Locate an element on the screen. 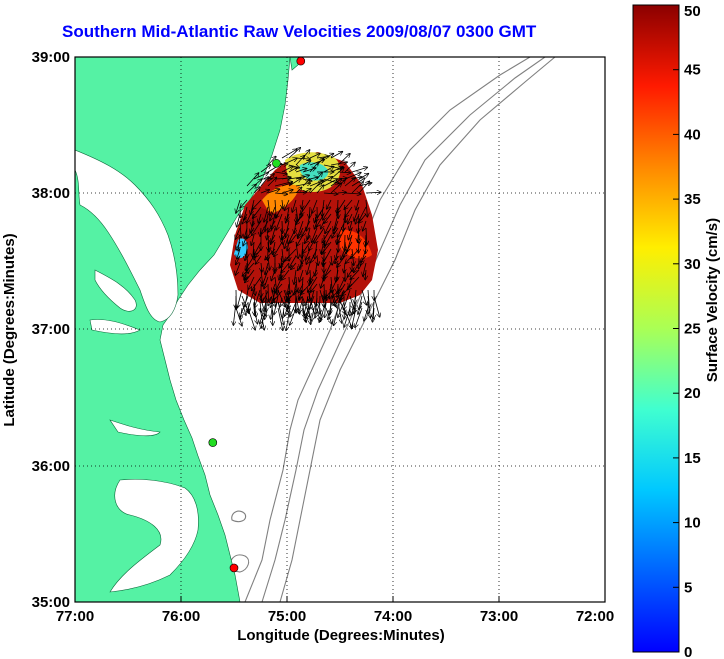  colorbar-tick-label: 10 is located at coordinates (692, 523).